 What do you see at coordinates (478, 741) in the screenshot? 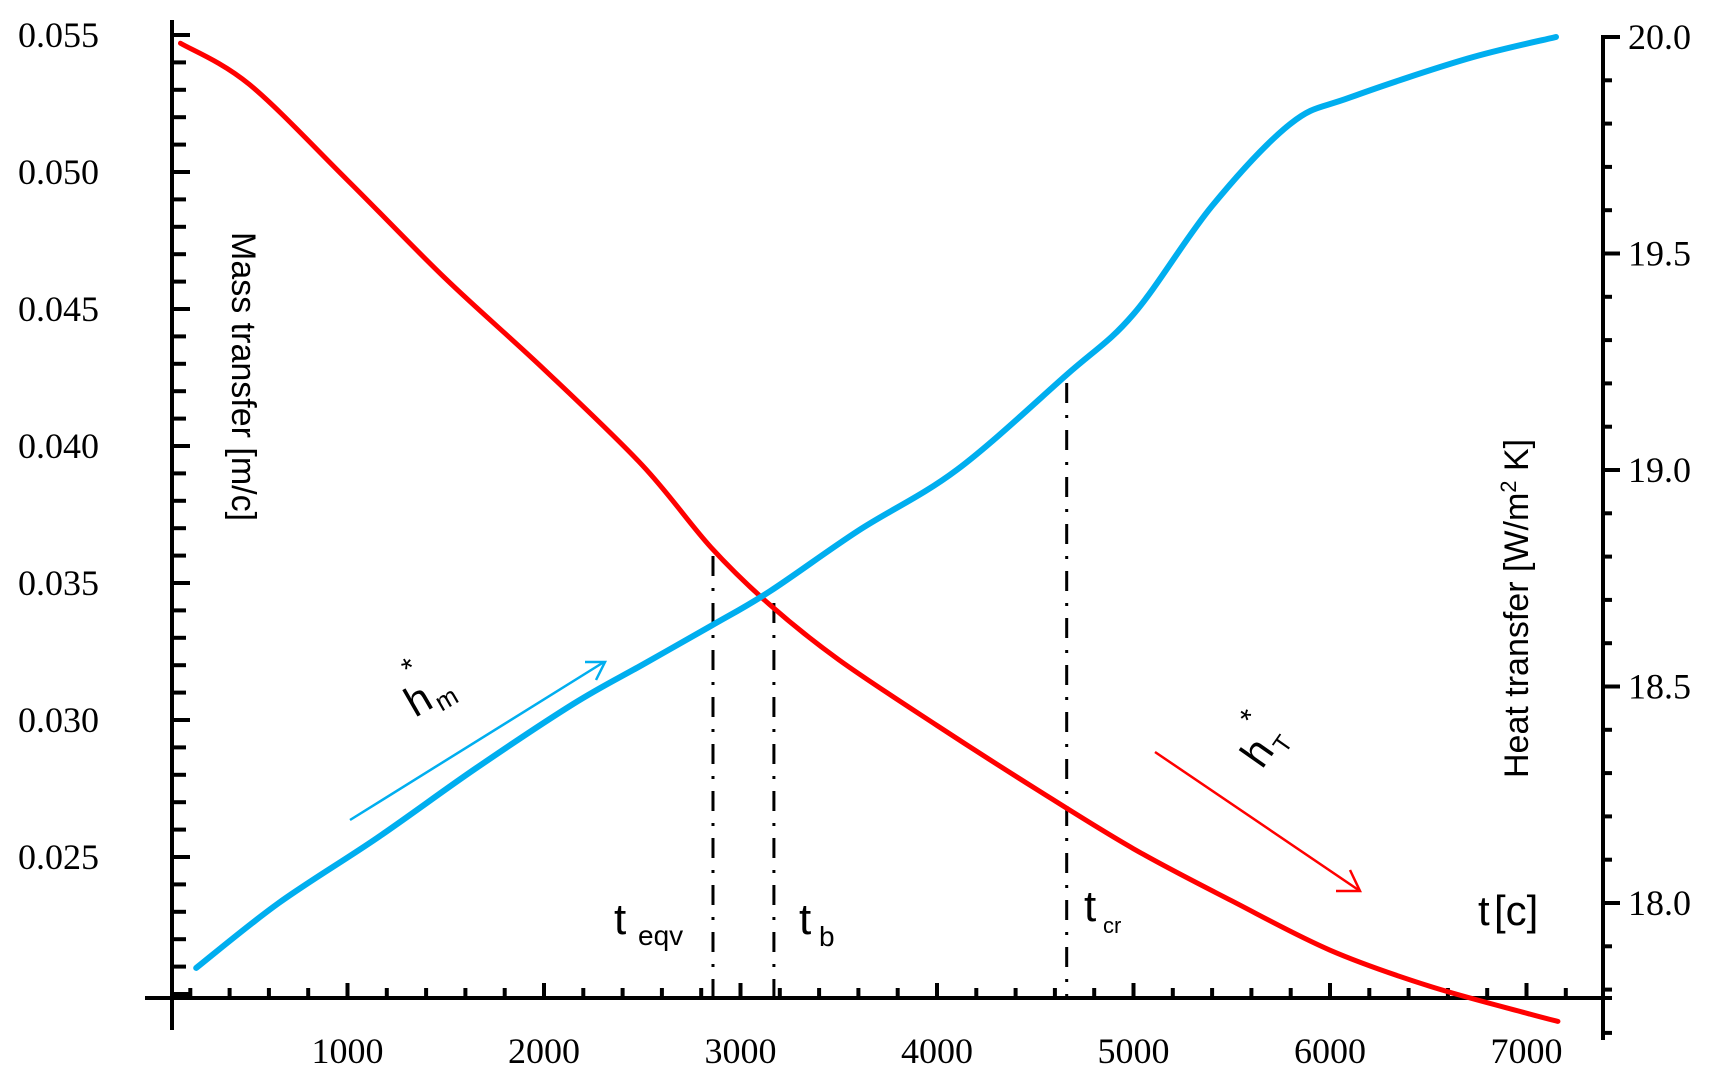
I see `hm-arrow` at bounding box center [478, 741].